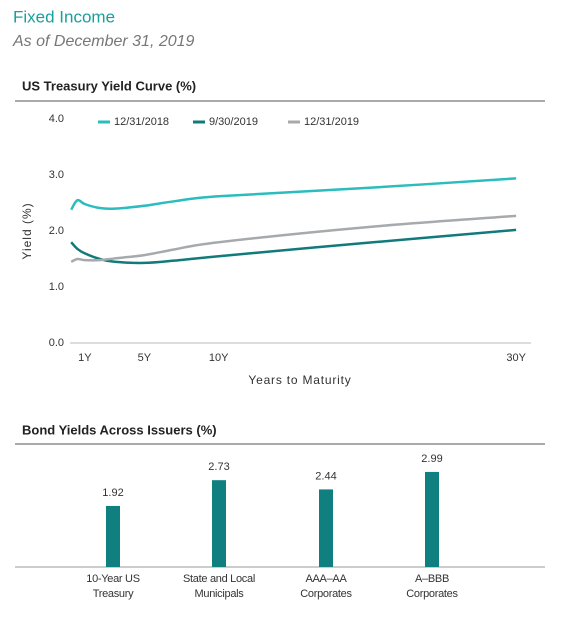  Describe the element at coordinates (325, 476) in the screenshot. I see `value-label: 2.44` at that location.